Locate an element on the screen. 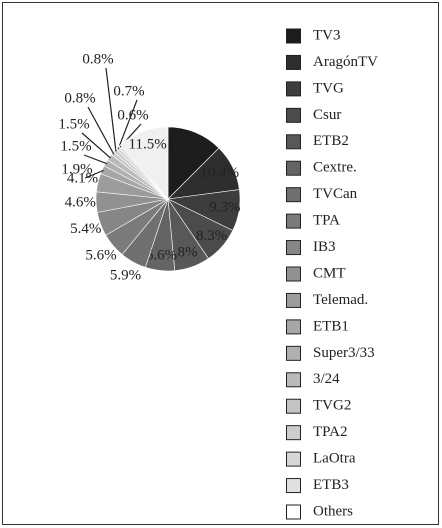 The image size is (442, 528). legend-label: LaOtra is located at coordinates (334, 459).